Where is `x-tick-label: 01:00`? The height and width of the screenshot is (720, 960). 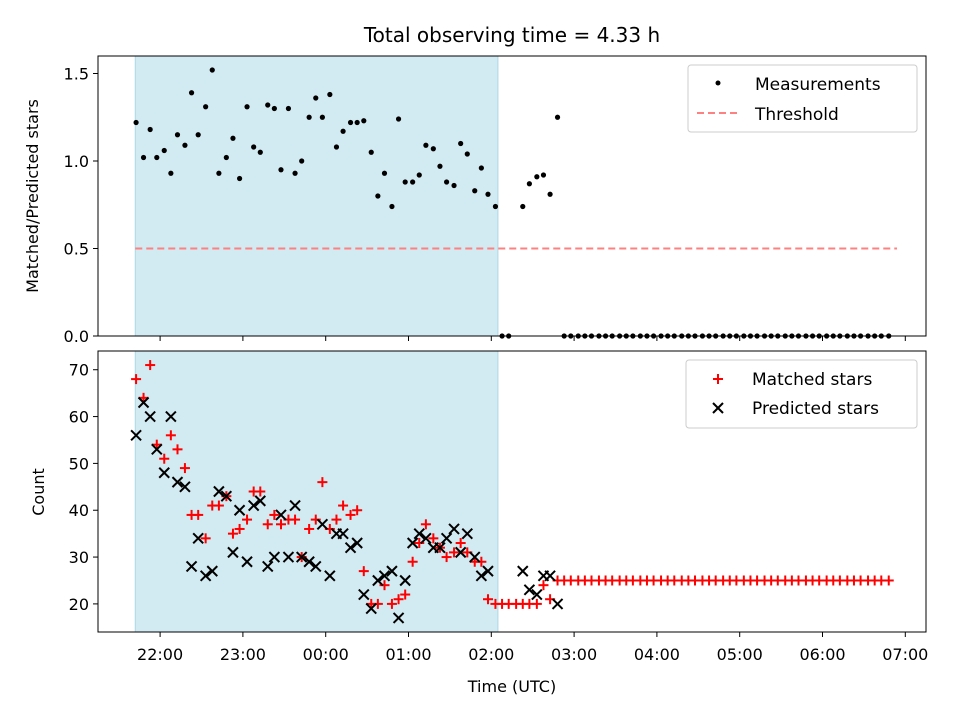 x-tick-label: 01:00 is located at coordinates (408, 654).